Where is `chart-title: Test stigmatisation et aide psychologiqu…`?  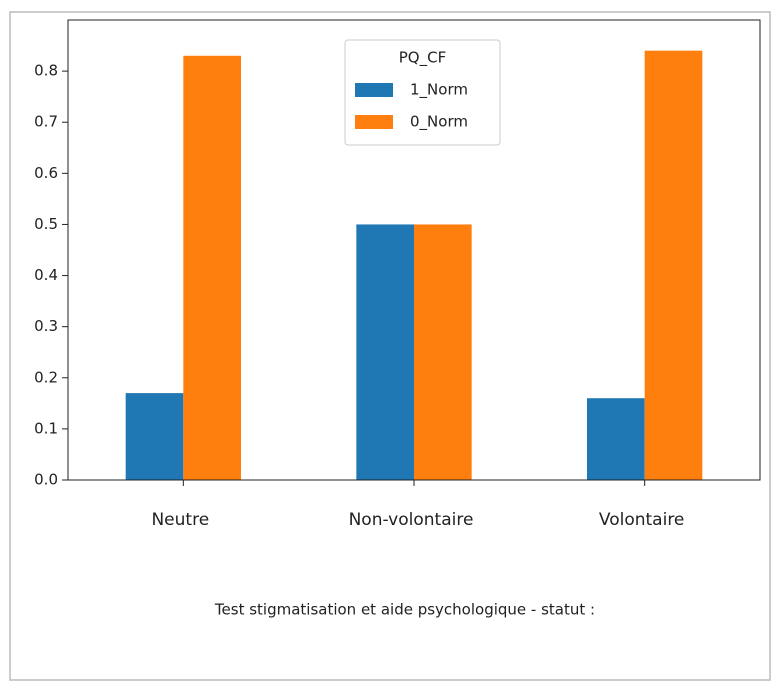 chart-title: Test stigmatisation et aide psychologiqu… is located at coordinates (404, 610).